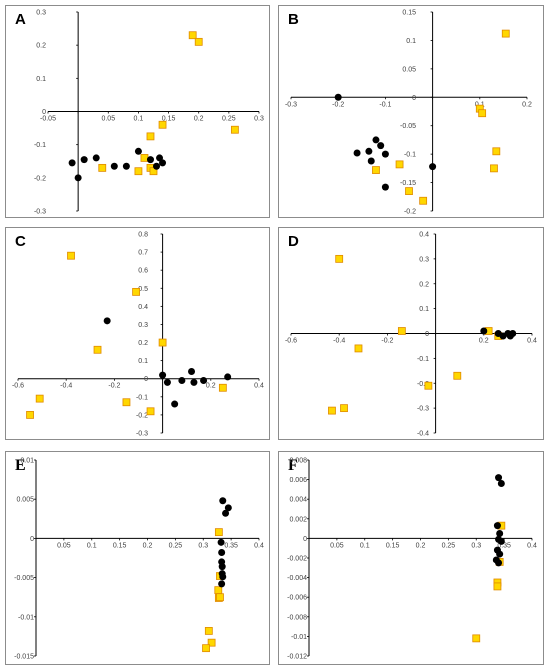 The height and width of the screenshot is (671, 550). What do you see at coordinates (231, 545) in the screenshot?
I see `x-tick-label: 0.35` at bounding box center [231, 545].